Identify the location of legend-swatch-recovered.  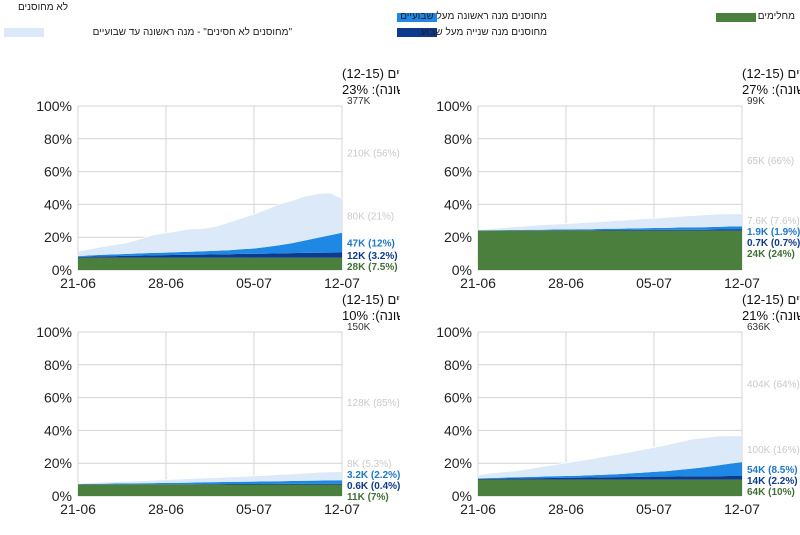
(736, 17).